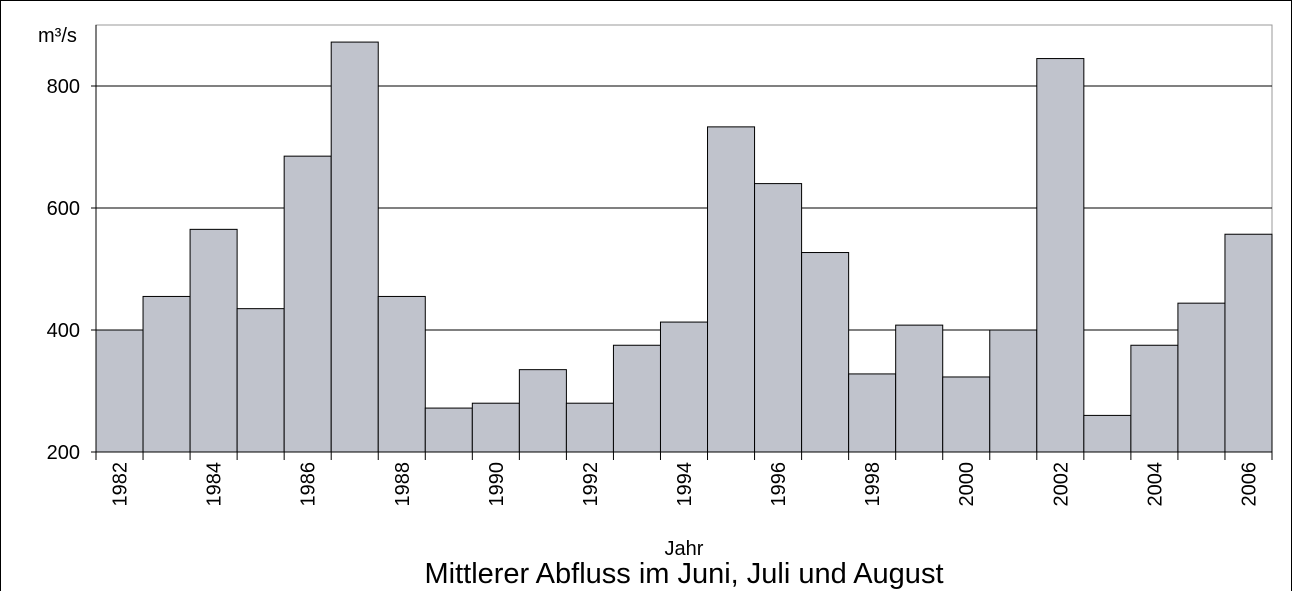 Image resolution: width=1292 pixels, height=591 pixels. Describe the element at coordinates (873, 484) in the screenshot. I see `x-tick-label: 1998` at that location.